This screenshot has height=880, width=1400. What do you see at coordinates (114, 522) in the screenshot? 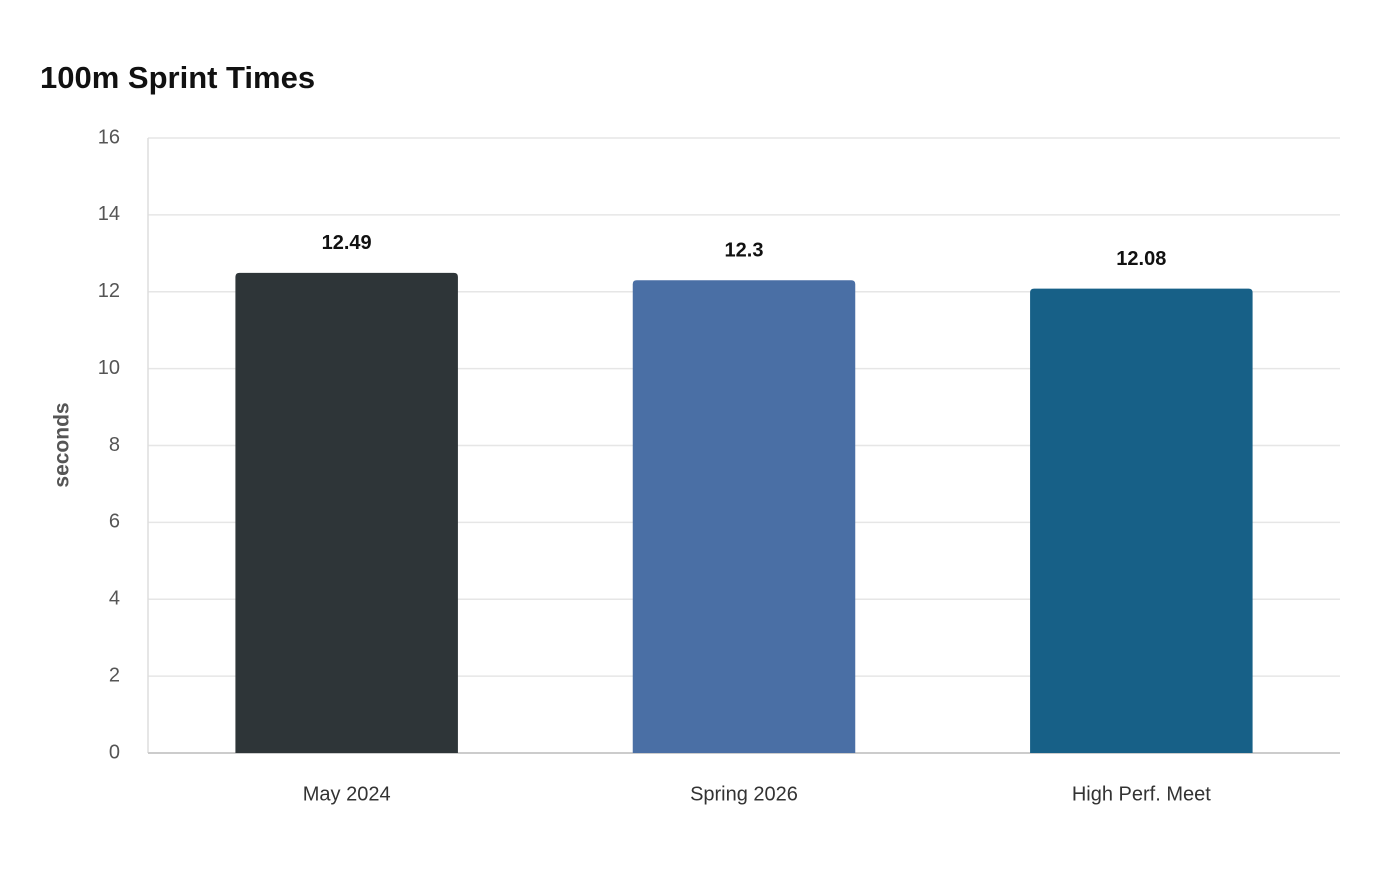
I see `y-tick-label: 6` at bounding box center [114, 522].